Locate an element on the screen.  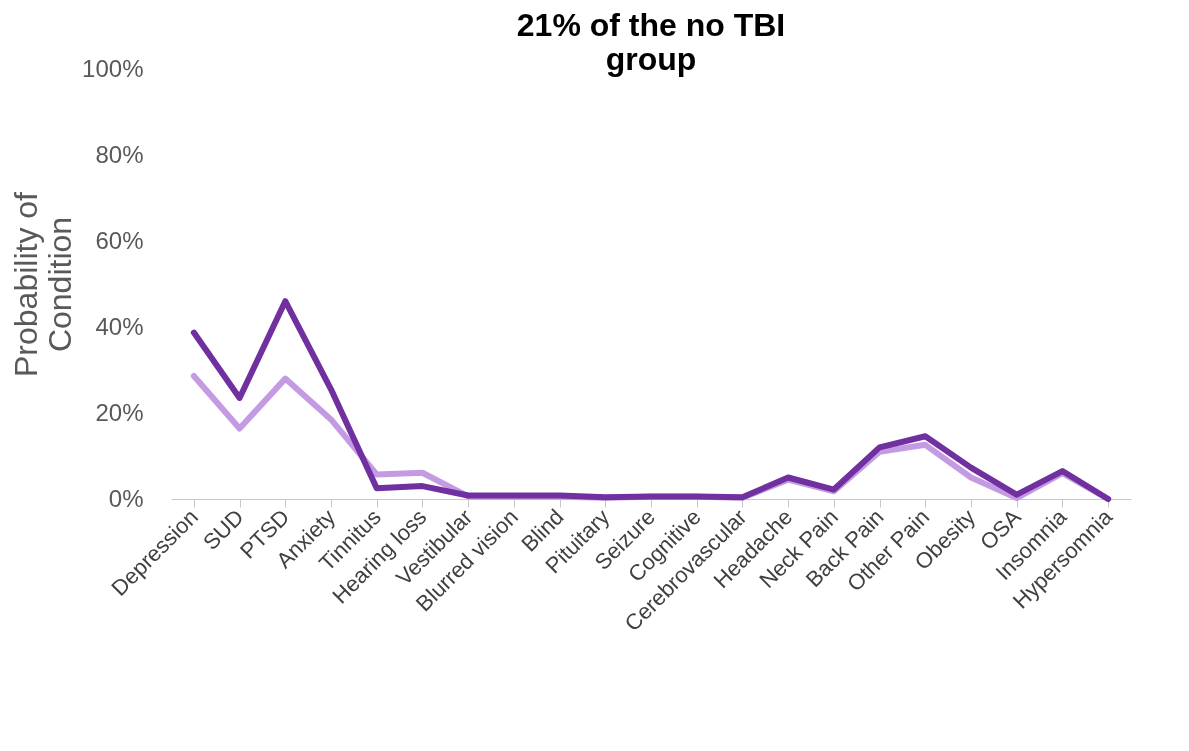
y-tick-label: 40% is located at coordinates (119, 326).